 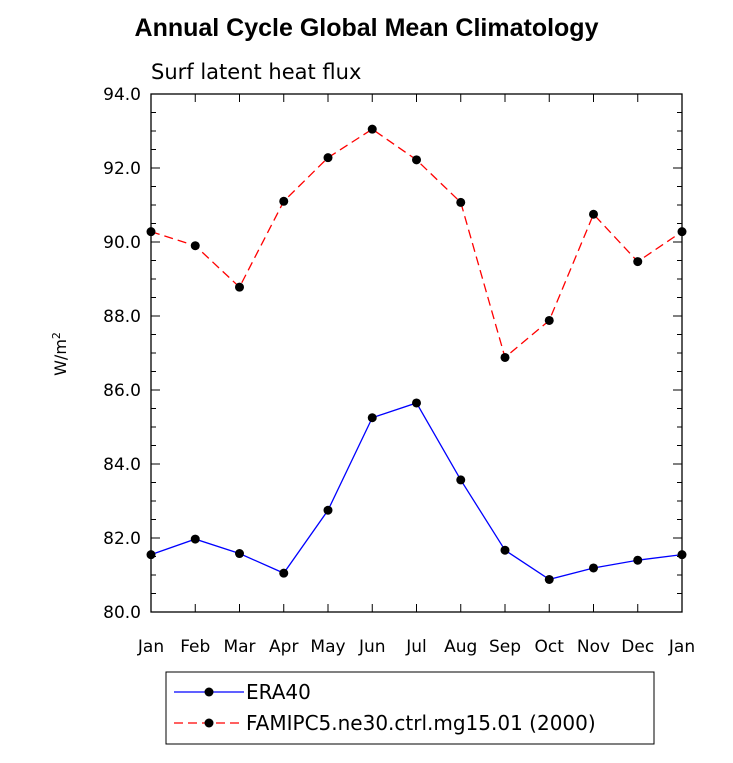 What do you see at coordinates (366, 28) in the screenshot?
I see `chart-title: Annual Cycle Global Mean Climatology` at bounding box center [366, 28].